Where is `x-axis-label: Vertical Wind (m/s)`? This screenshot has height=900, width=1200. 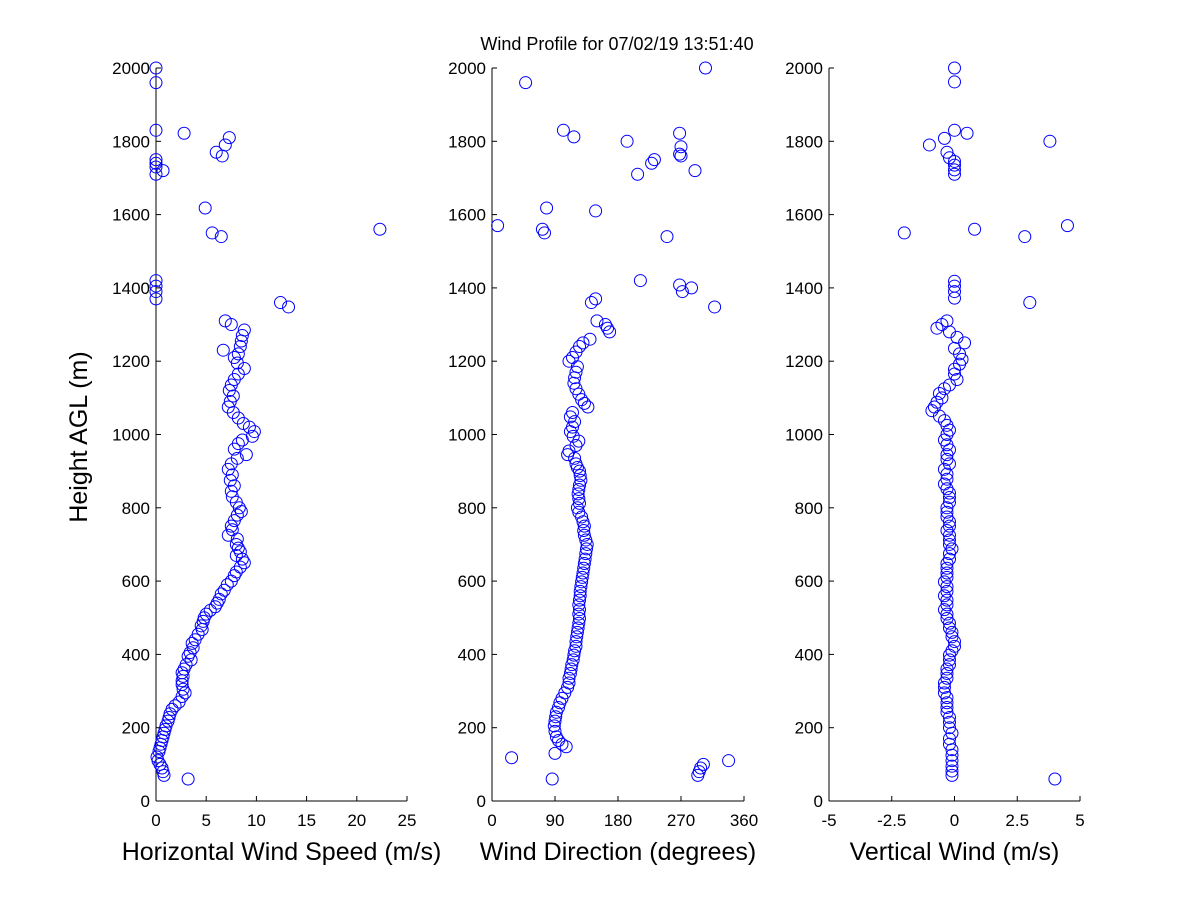 x-axis-label: Vertical Wind (m/s) is located at coordinates (955, 852).